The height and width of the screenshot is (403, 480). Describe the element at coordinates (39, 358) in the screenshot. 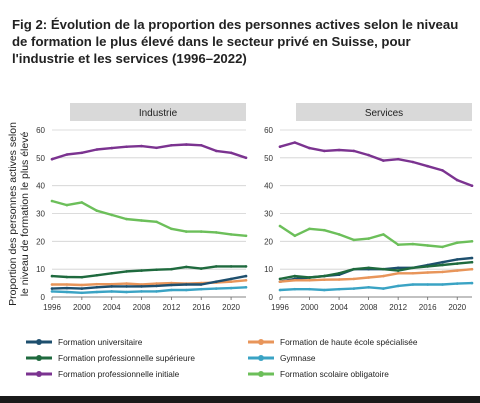

I see `legend-marker-formation-professionnelle-superieure` at that location.